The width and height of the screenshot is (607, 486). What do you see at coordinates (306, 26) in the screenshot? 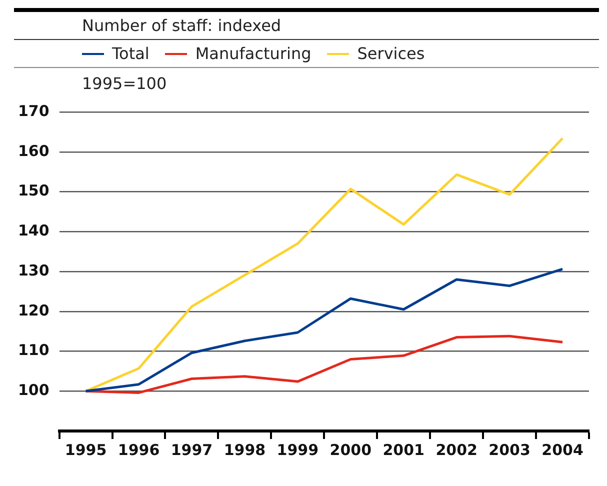
I see `chart-title: Number of staff: indexed` at bounding box center [306, 26].